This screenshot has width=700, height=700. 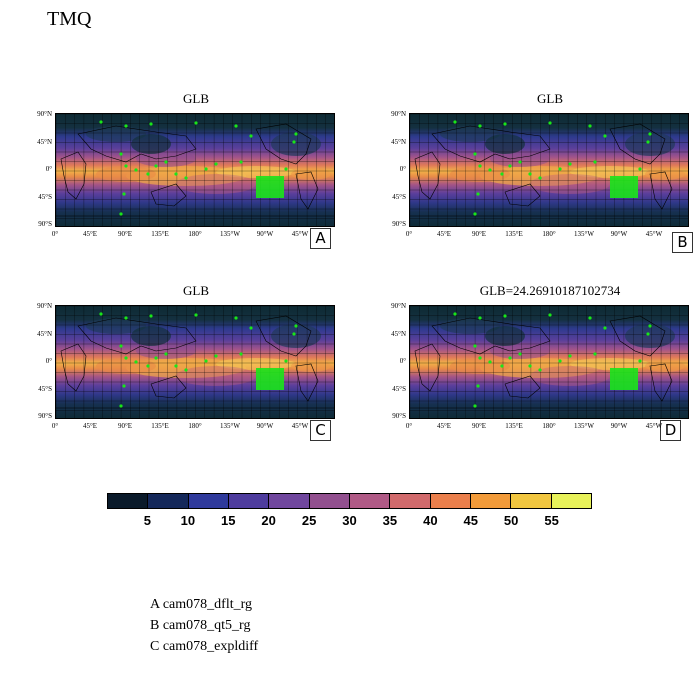 I want to click on panel-c-title: GLB, so click(x=196, y=290).